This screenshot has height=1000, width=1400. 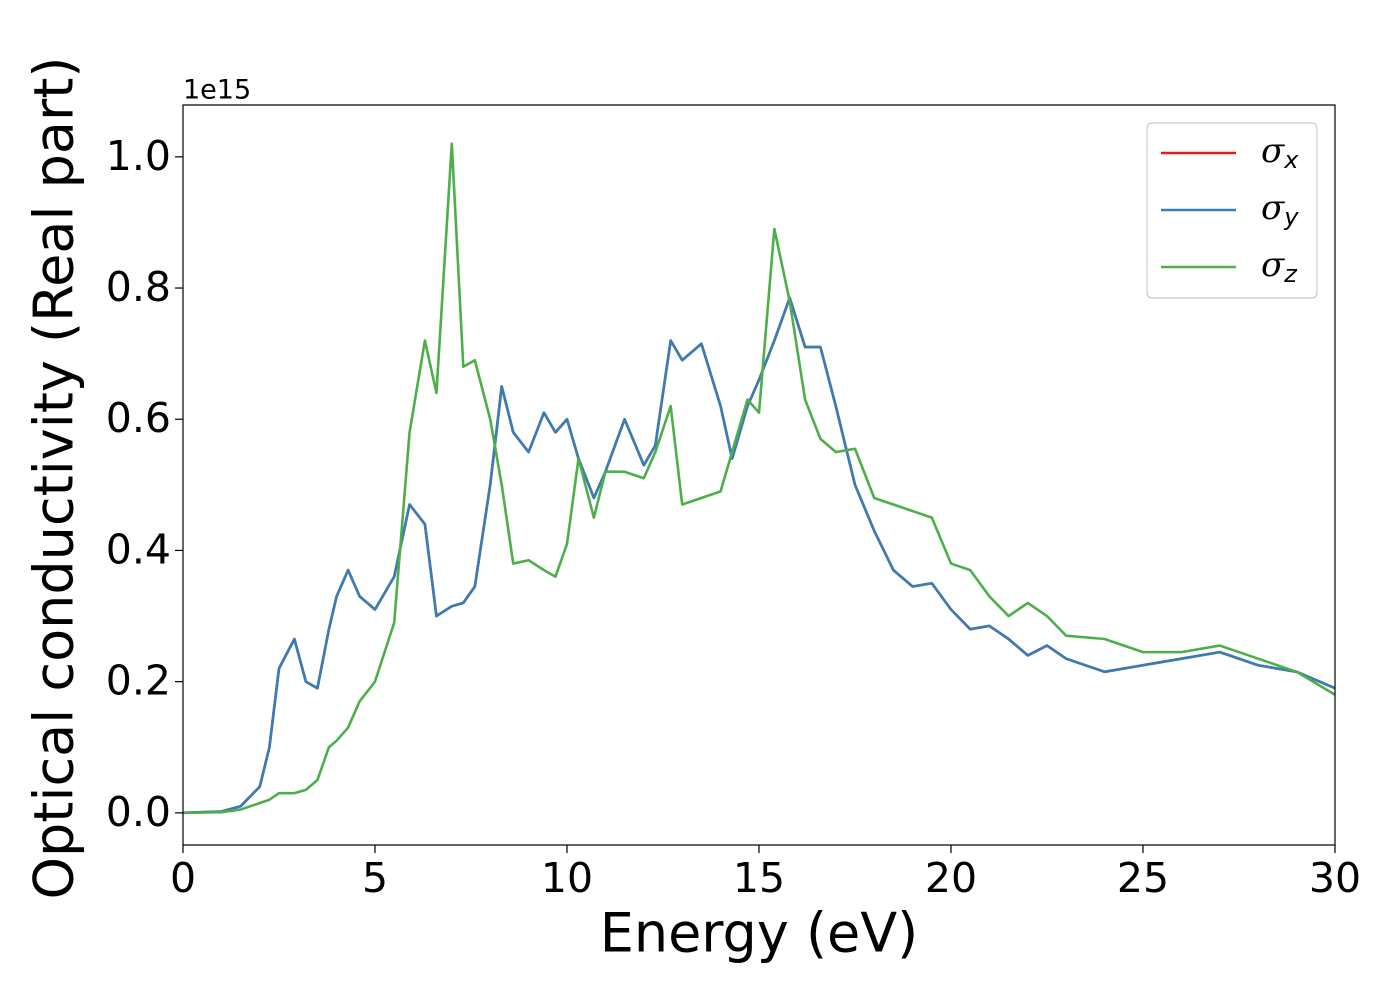 I want to click on x-tick-label: 15, so click(x=759, y=878).